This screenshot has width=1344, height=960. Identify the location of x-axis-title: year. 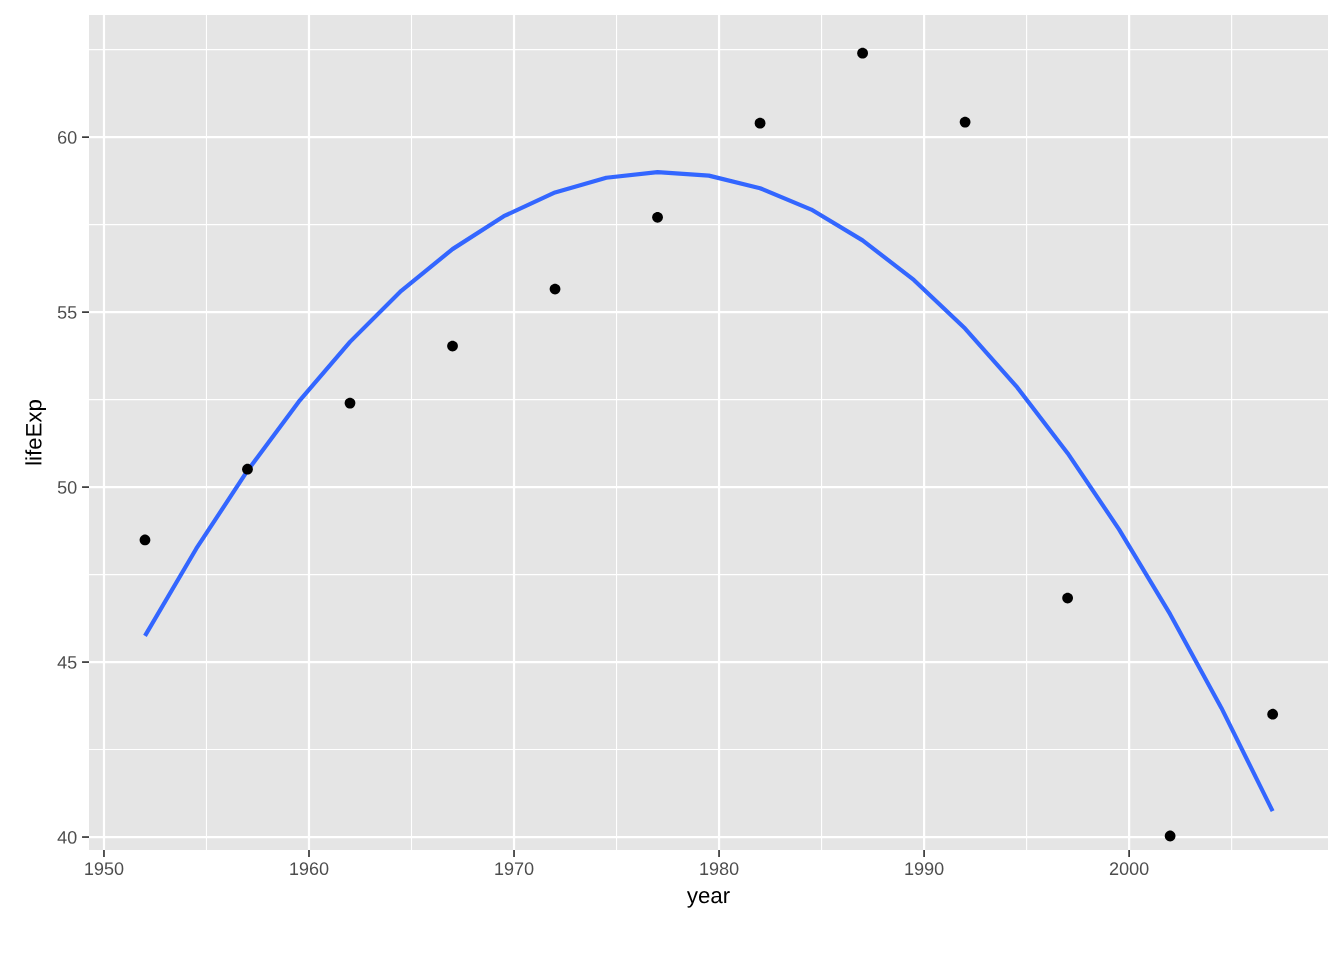
(708, 899).